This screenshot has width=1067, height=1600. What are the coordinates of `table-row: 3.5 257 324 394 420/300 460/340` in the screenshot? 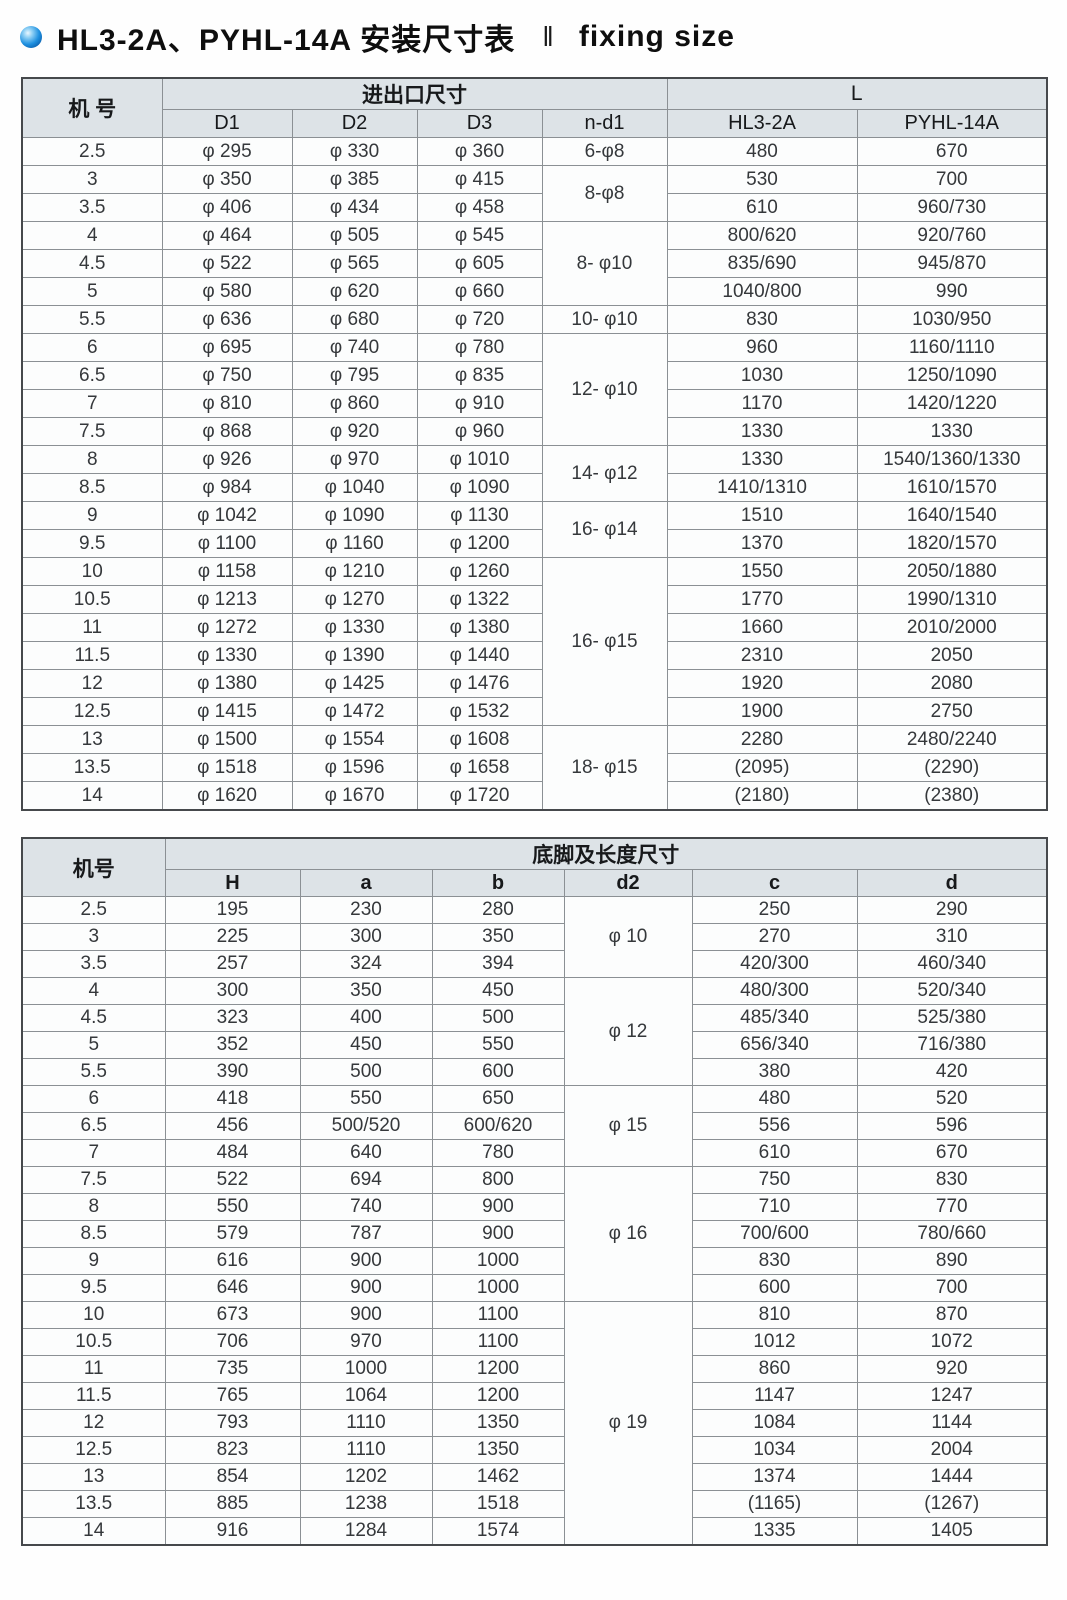 It's located at (534, 964).